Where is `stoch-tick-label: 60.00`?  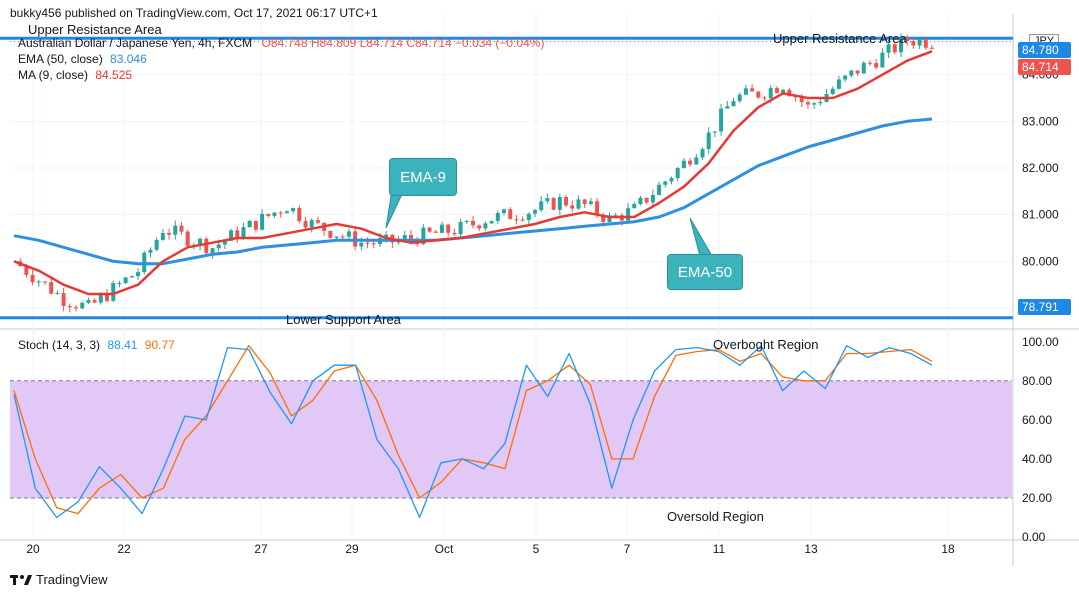 stoch-tick-label: 60.00 is located at coordinates (1037, 420).